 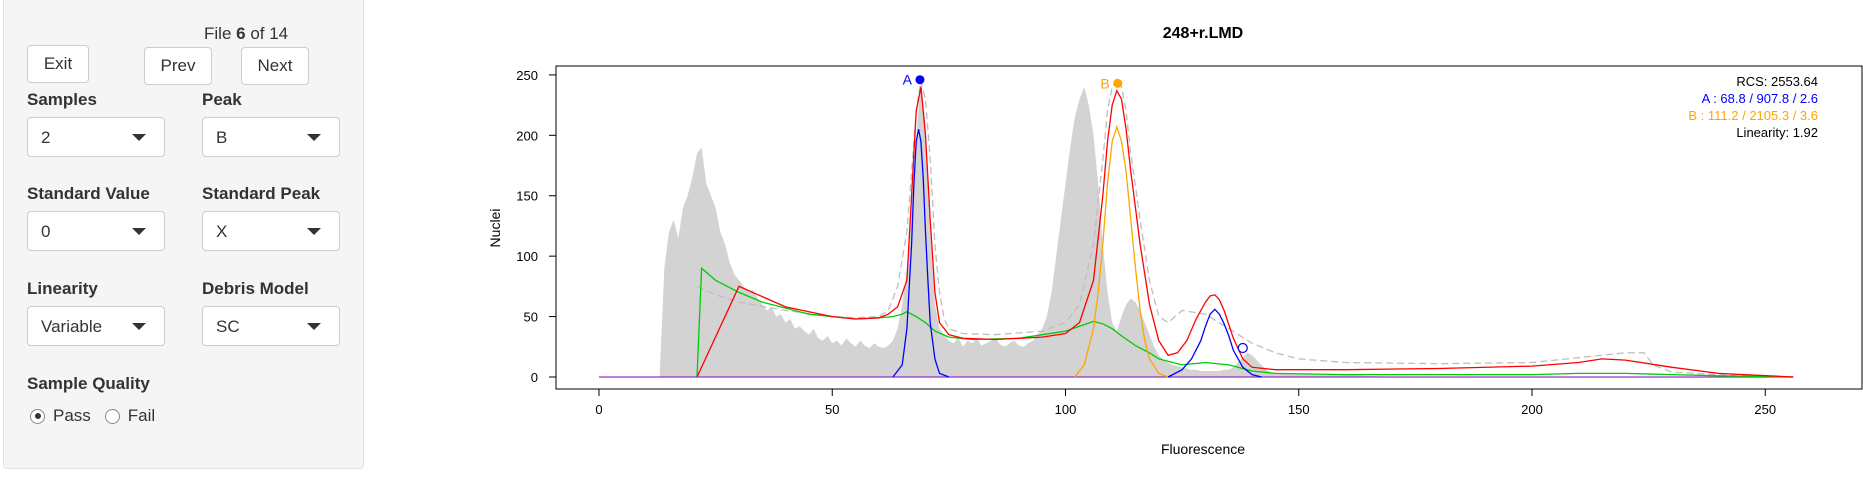 What do you see at coordinates (178, 66) in the screenshot?
I see `prev-button: Prev` at bounding box center [178, 66].